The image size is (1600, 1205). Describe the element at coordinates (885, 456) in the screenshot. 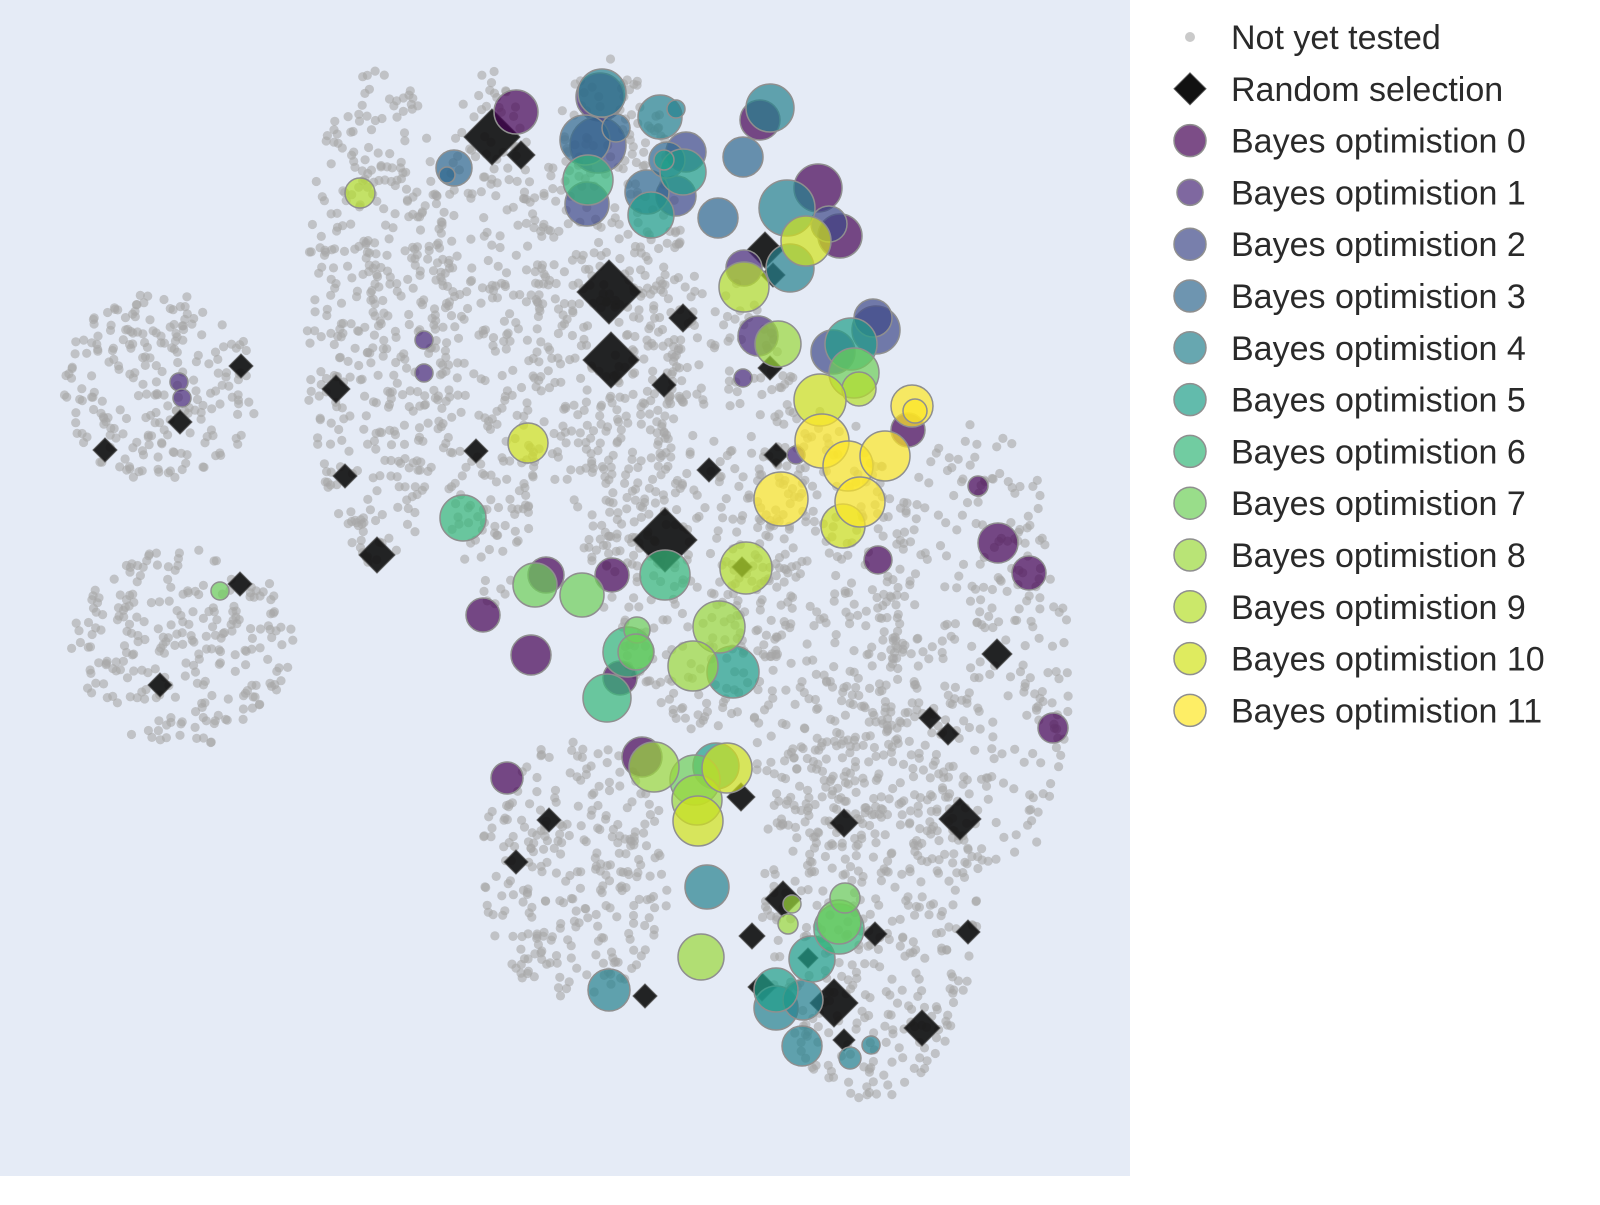

I see `bayes-optimisation-11-point` at that location.